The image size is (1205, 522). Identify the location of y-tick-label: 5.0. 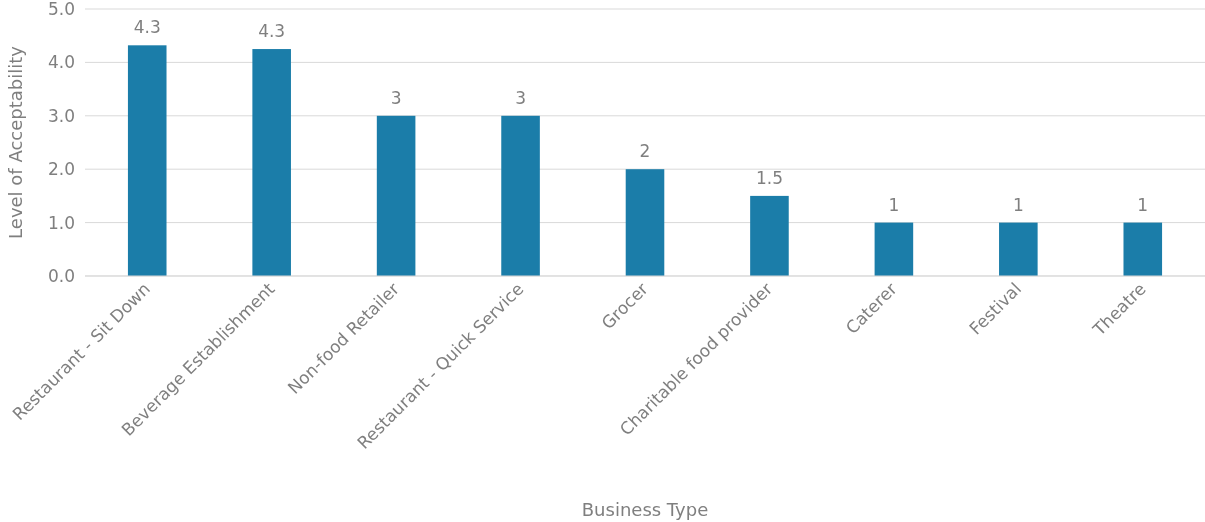
(61, 9).